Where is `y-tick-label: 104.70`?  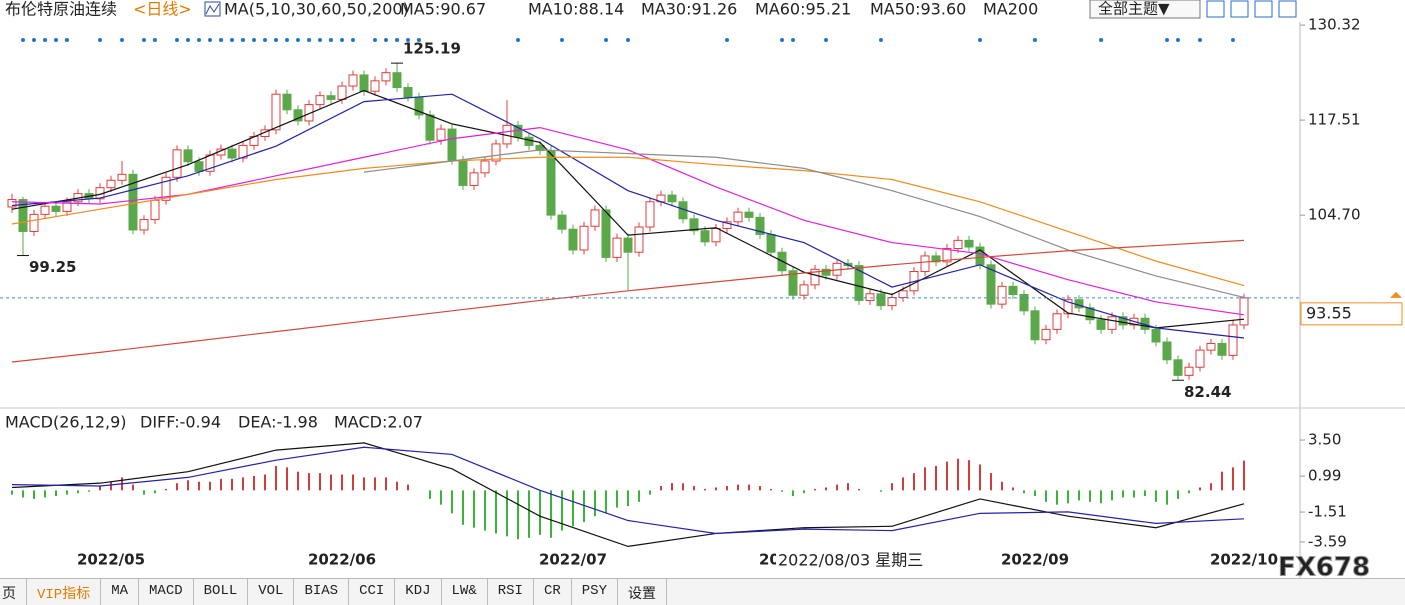 y-tick-label: 104.70 is located at coordinates (1334, 215).